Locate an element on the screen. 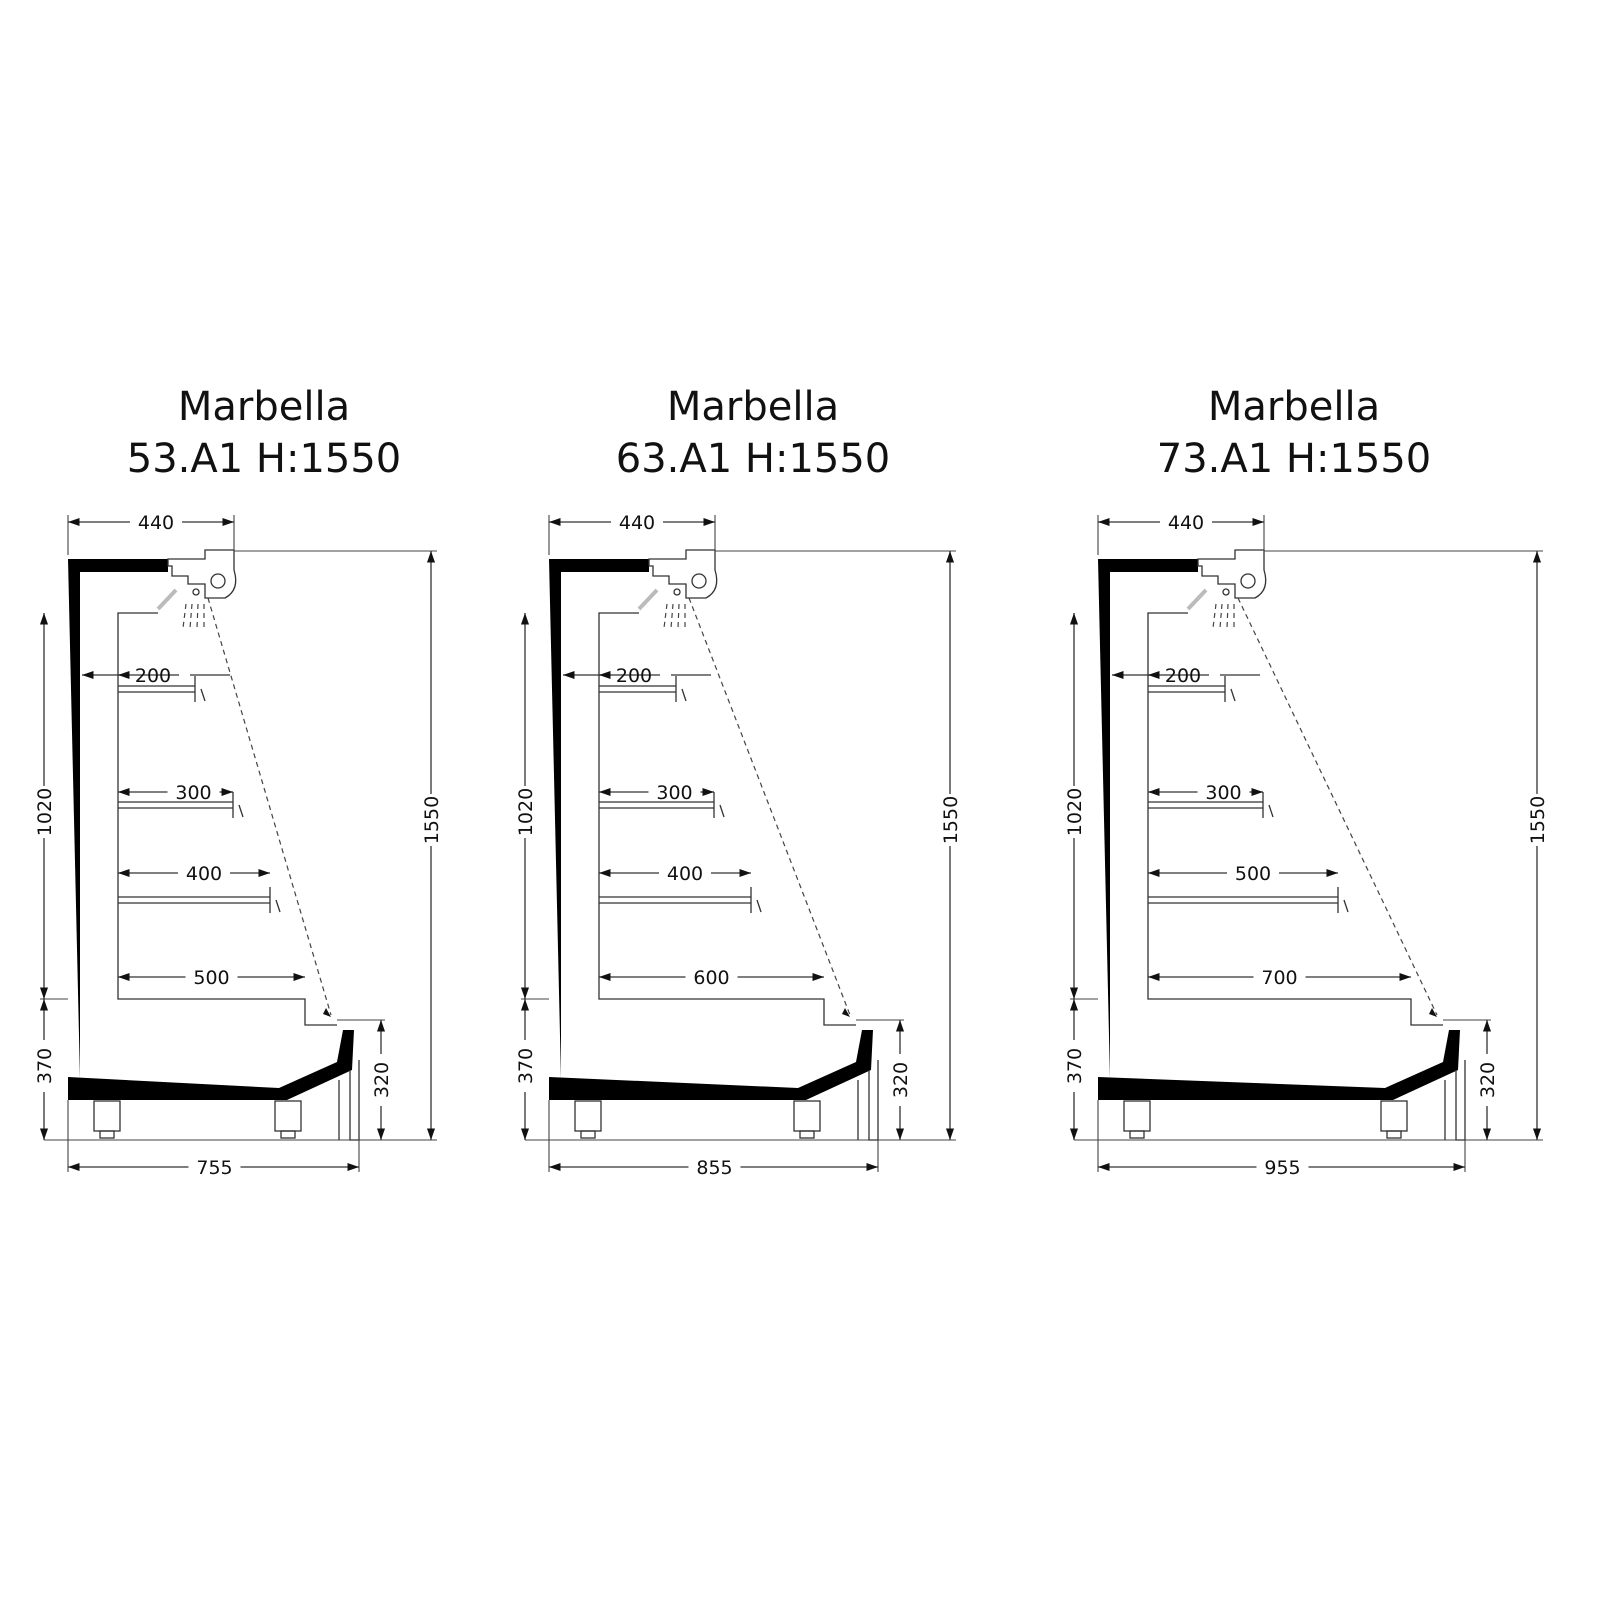 The image size is (1600, 1600). drawing-model: 53.A1 H:1550 is located at coordinates (264, 459).